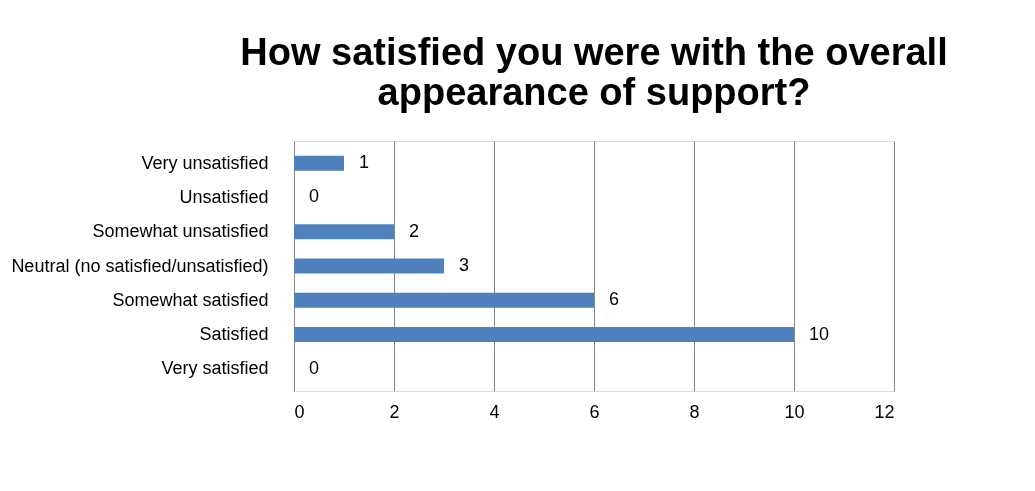  What do you see at coordinates (215, 368) in the screenshot?
I see `y-tick-label: Very satisfied` at bounding box center [215, 368].